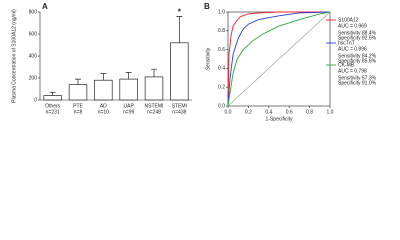 The width and height of the screenshot is (400, 240). I want to click on legend-label: CK-MB, so click(346, 65).